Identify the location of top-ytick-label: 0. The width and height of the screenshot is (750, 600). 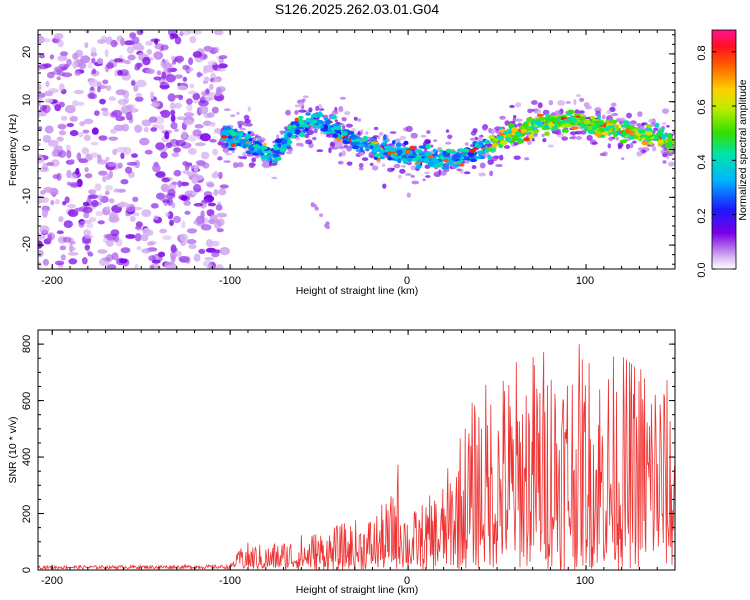
(27, 148).